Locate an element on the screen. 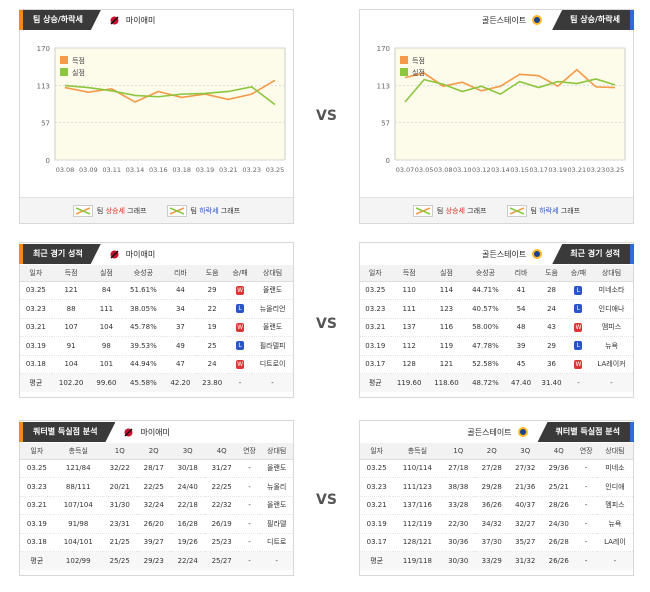  plot-area is located at coordinates (170, 104).